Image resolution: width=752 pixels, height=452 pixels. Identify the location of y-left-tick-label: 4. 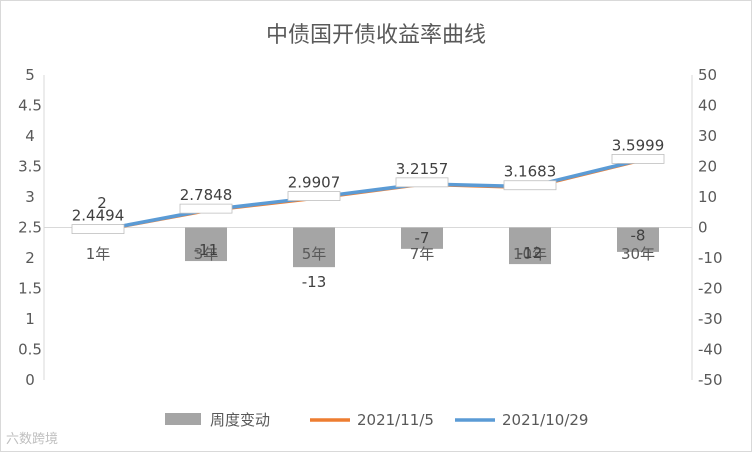
(30, 136).